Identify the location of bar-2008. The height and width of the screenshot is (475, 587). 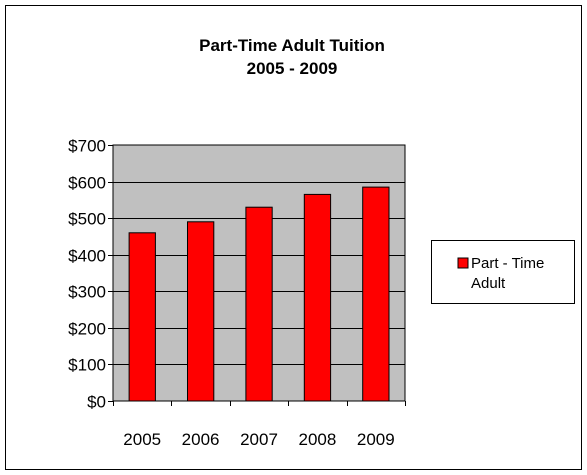
(317, 297).